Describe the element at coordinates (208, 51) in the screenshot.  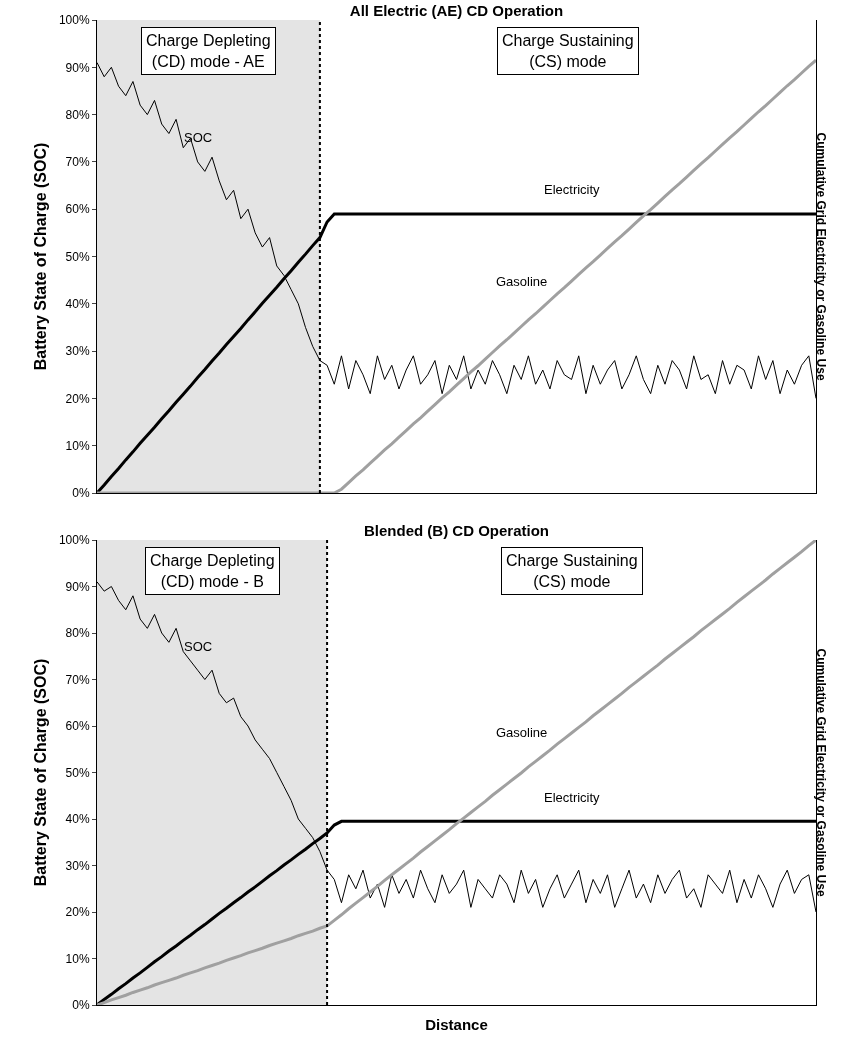
I see `annotation: Charge Depleting (CD) mode - AE` at that location.